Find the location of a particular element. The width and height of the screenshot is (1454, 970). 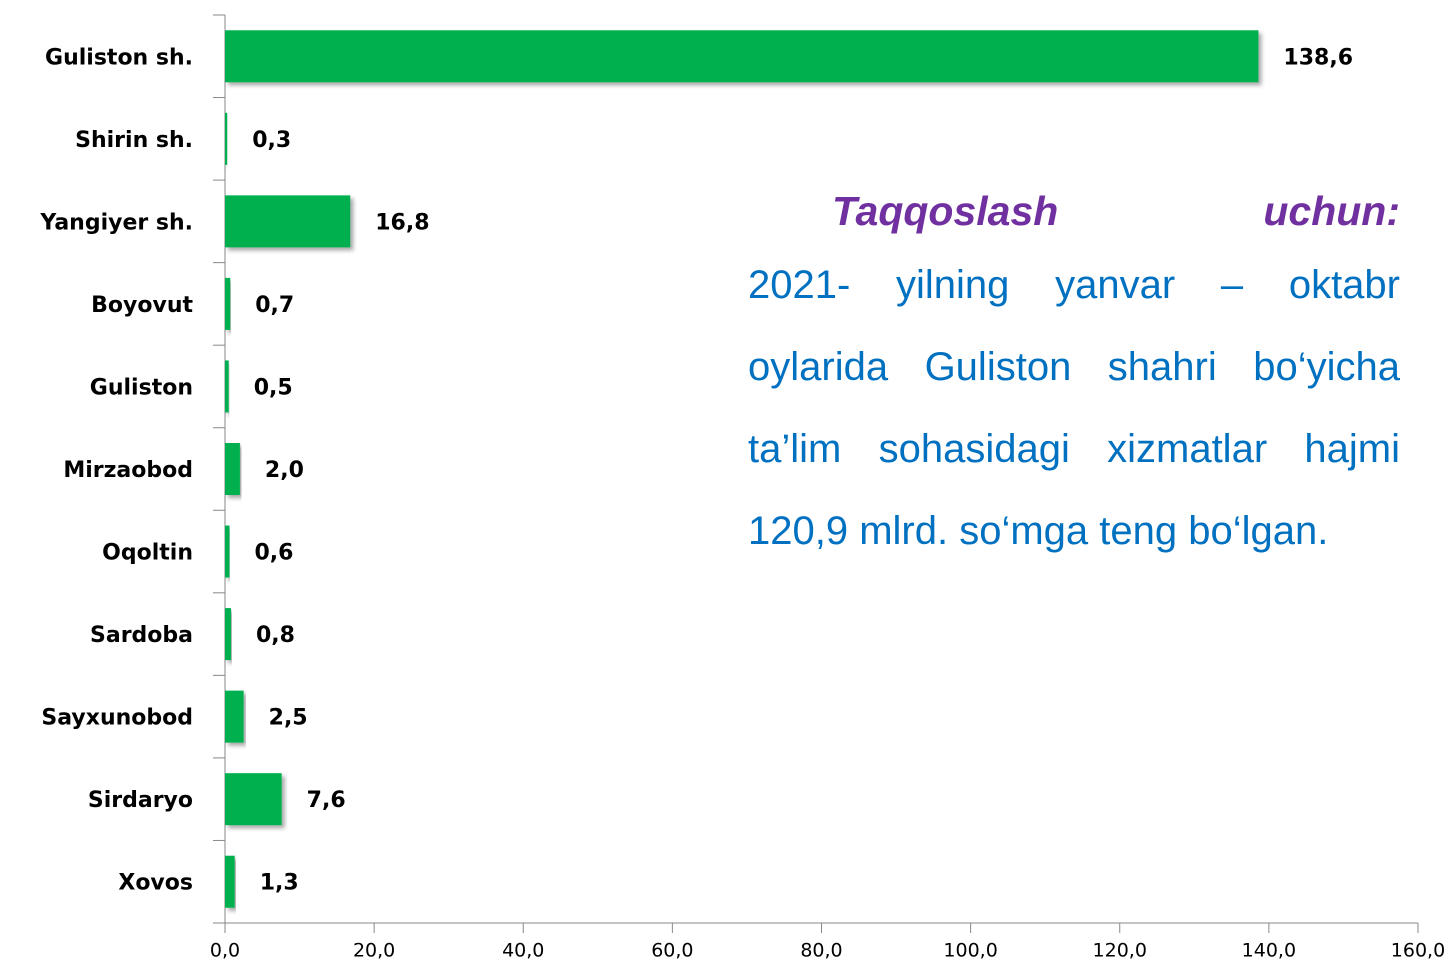

x-tick-label: 60,0 is located at coordinates (672, 951).